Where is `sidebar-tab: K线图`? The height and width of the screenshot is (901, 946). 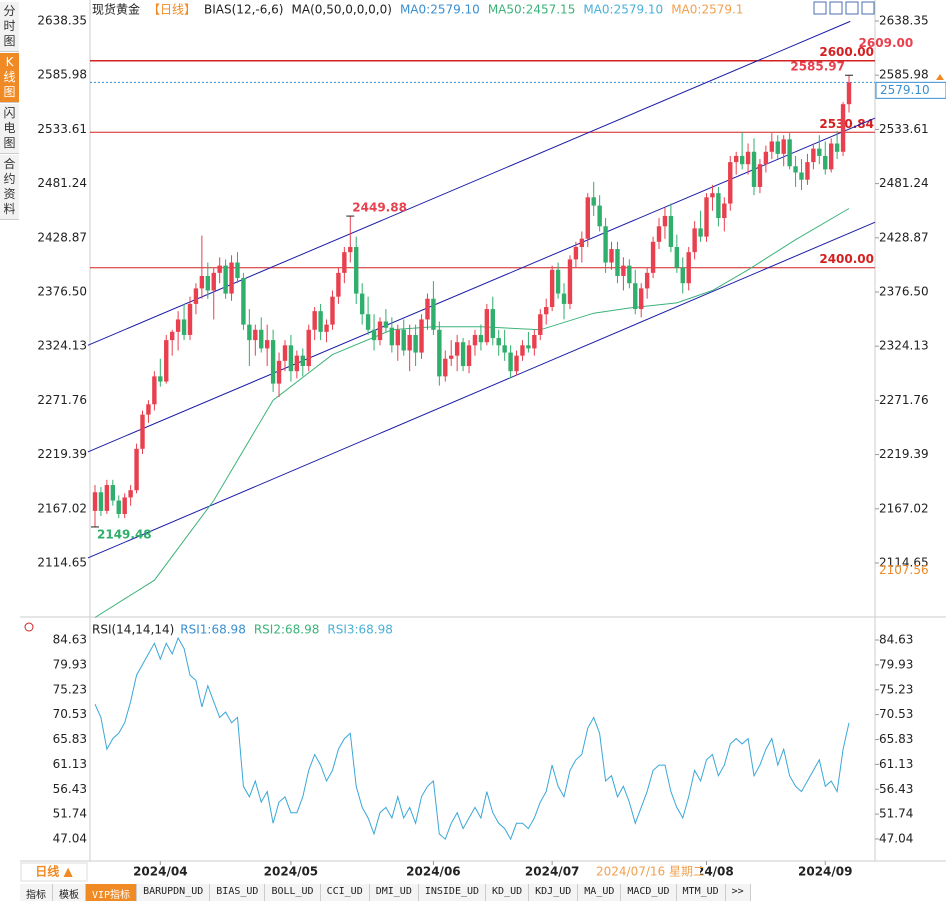
sidebar-tab: K线图 is located at coordinates (9, 78).